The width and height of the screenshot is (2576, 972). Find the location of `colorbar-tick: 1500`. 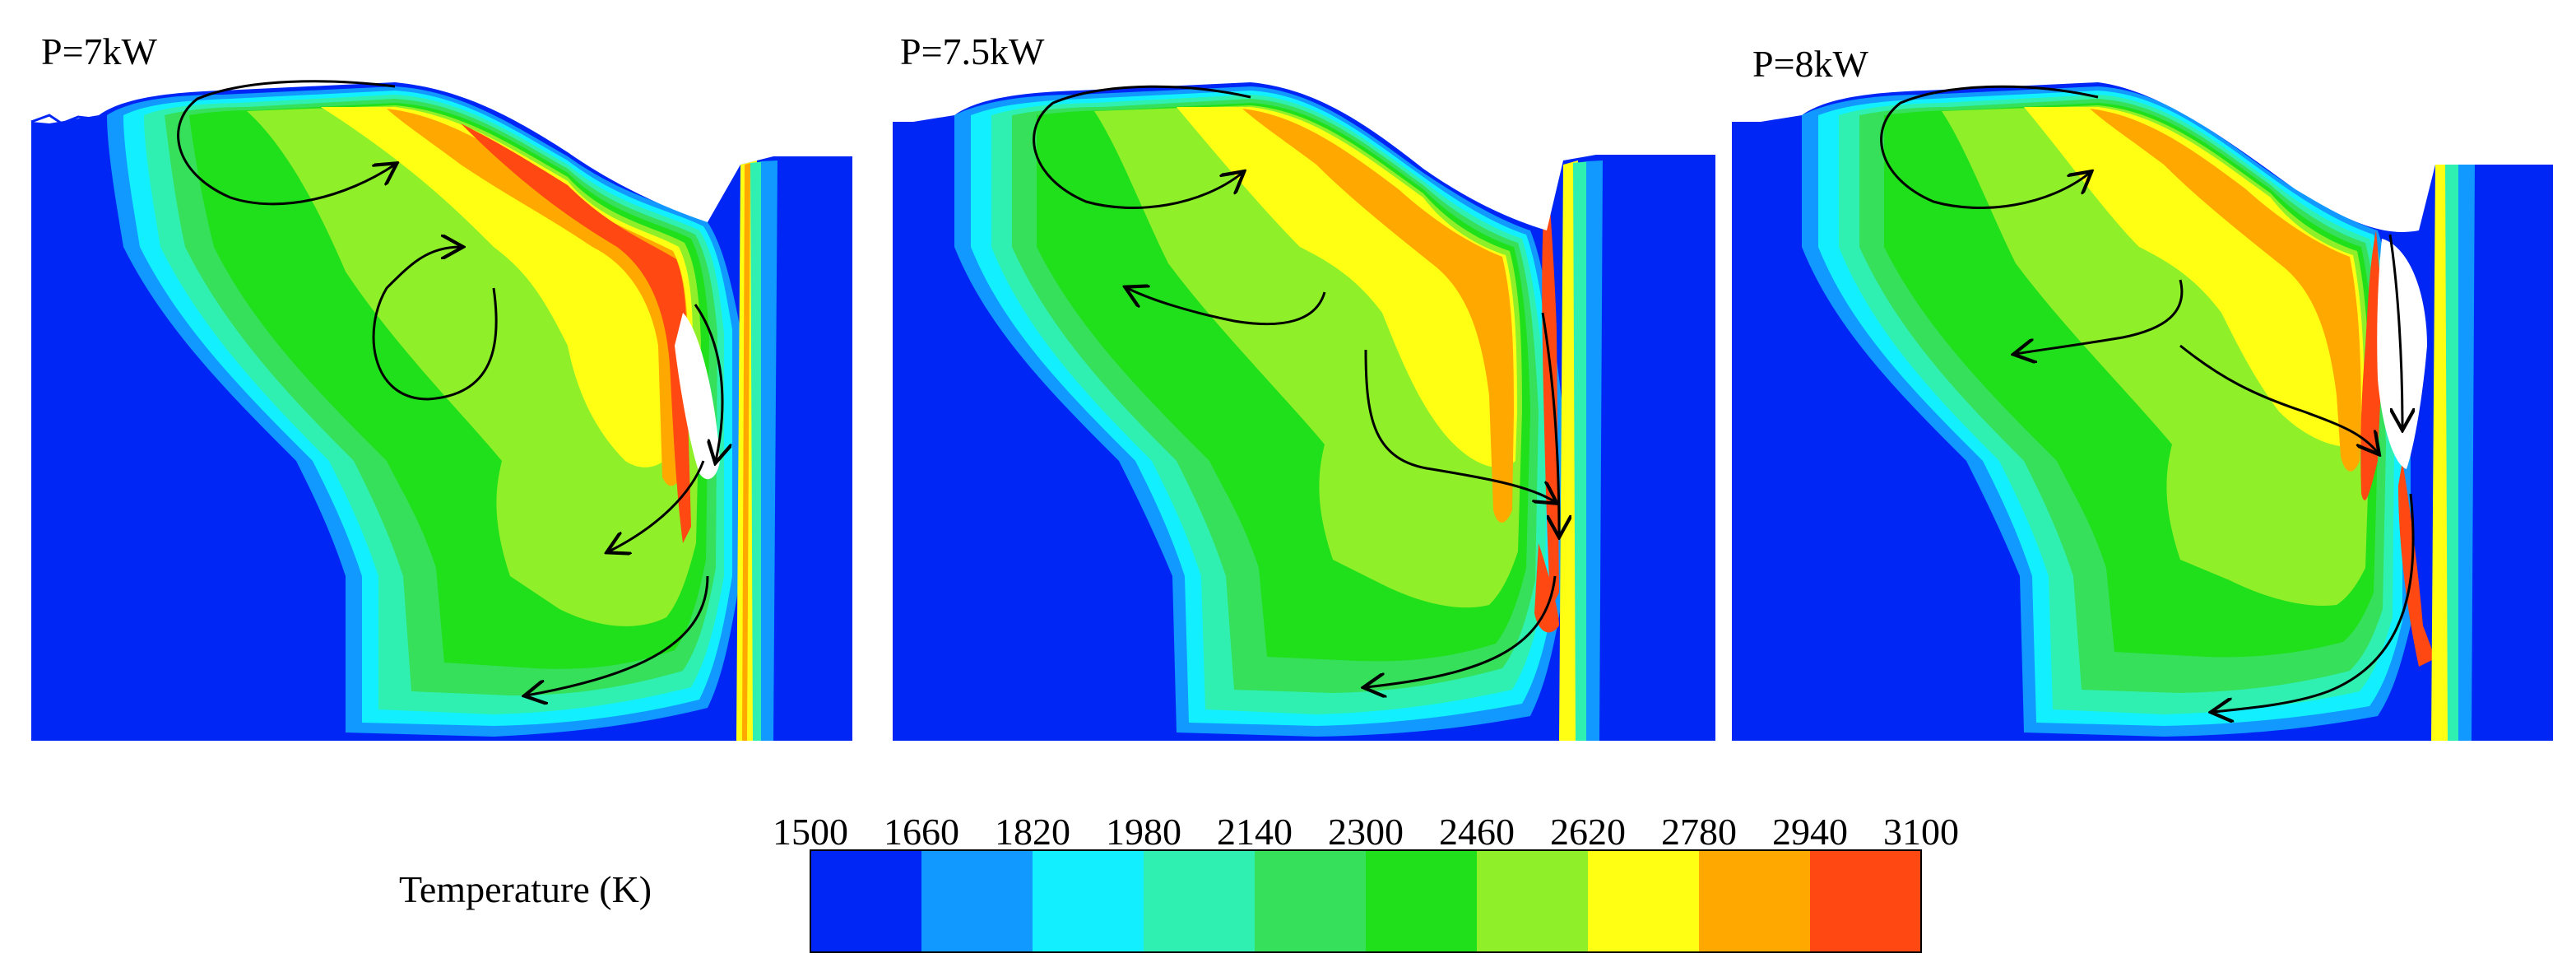

colorbar-tick: 1500 is located at coordinates (810, 832).